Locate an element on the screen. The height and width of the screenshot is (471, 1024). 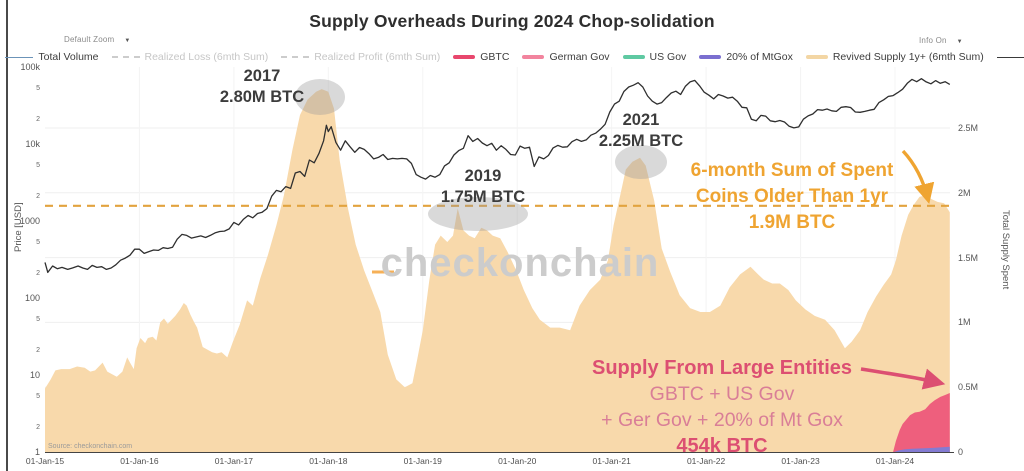
axis-tick-label: 01-Jan-19 is located at coordinates (422, 461).